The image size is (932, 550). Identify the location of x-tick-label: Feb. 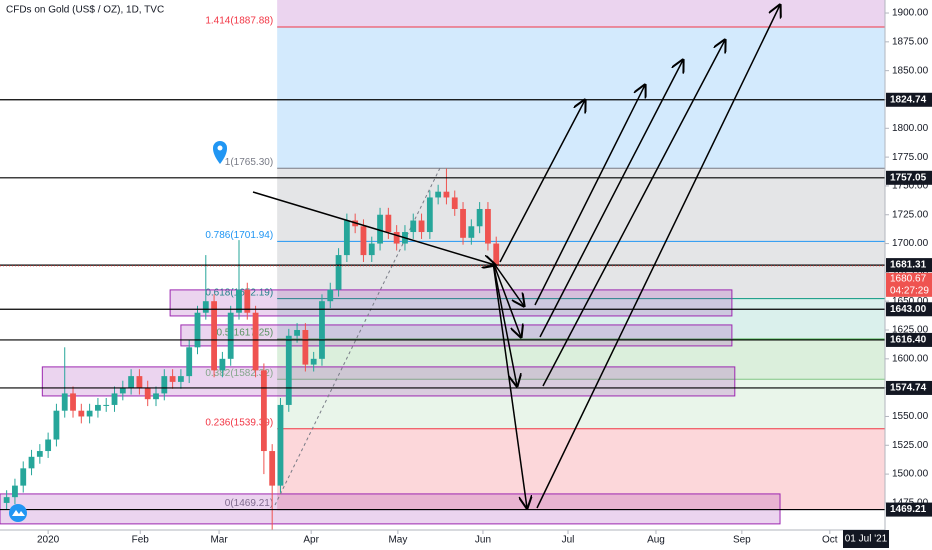
(141, 540).